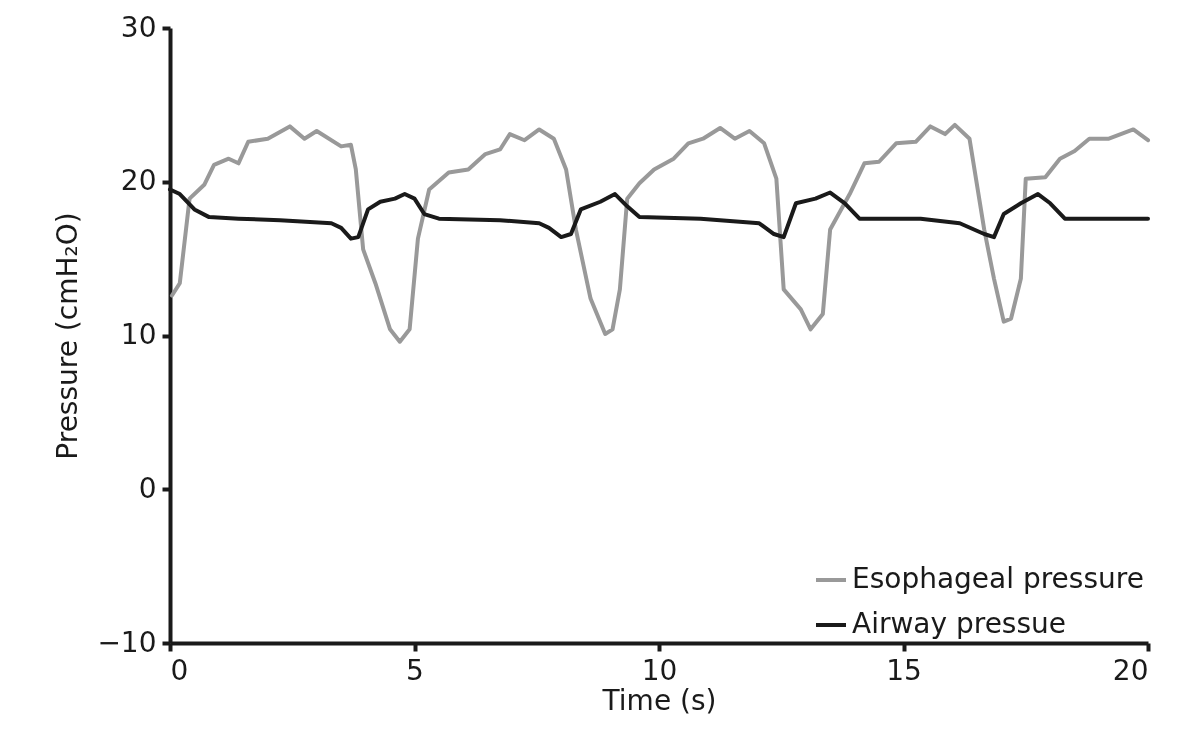 Image resolution: width=1180 pixels, height=756 pixels. What do you see at coordinates (998, 578) in the screenshot?
I see `legend-label: Esophageal pressure` at bounding box center [998, 578].